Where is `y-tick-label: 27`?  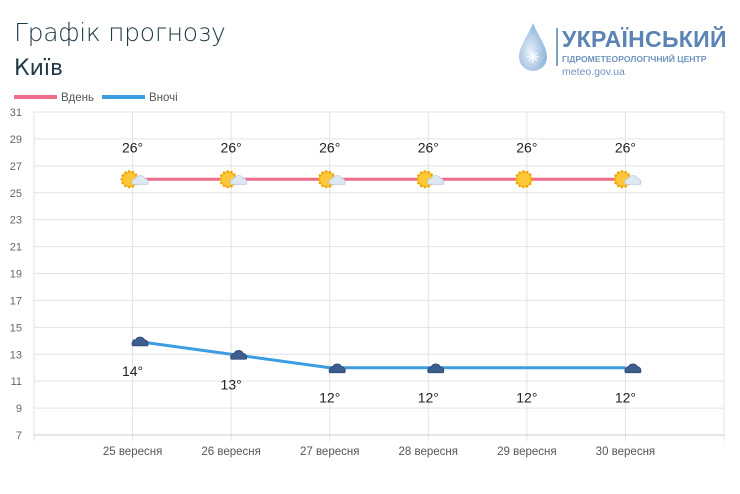
y-tick-label: 27 is located at coordinates (16, 167).